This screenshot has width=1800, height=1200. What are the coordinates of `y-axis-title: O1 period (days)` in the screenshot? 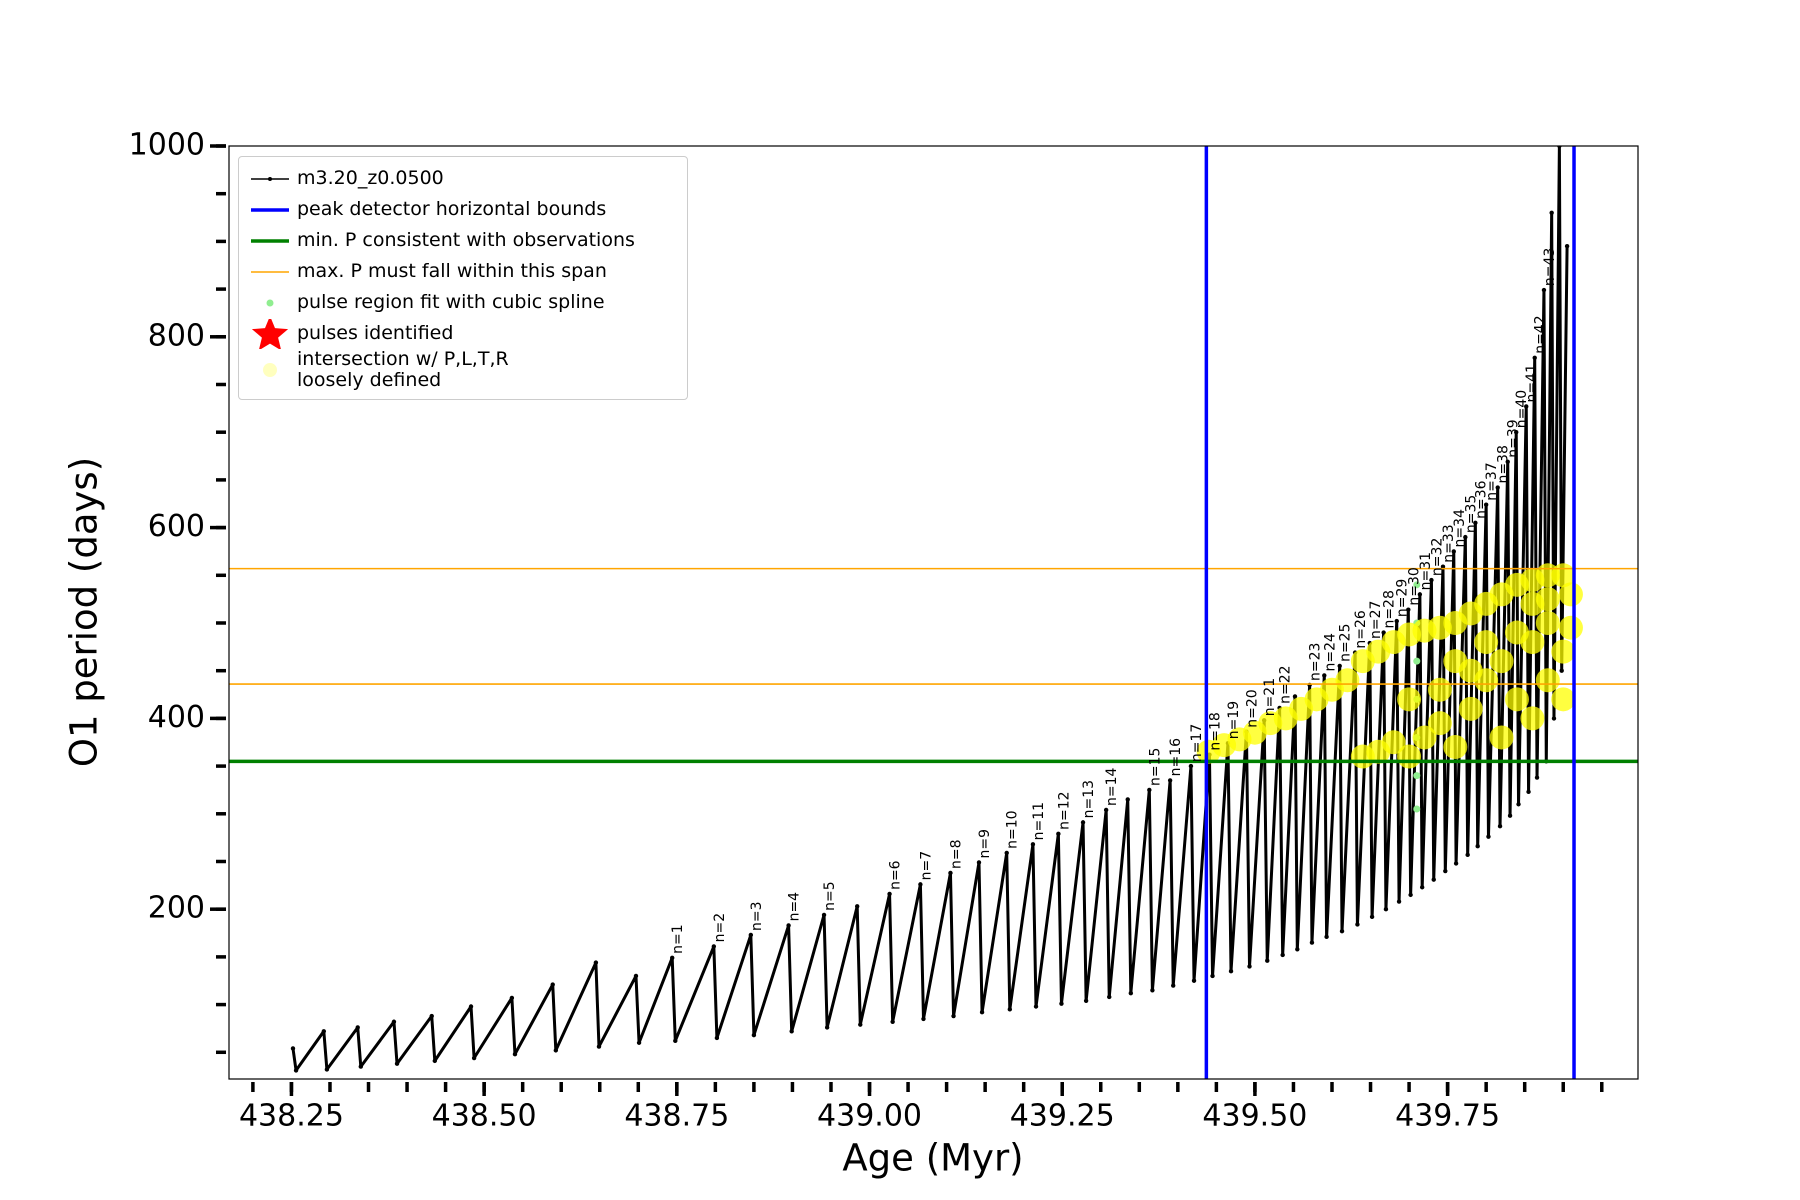 It's located at (84, 612).